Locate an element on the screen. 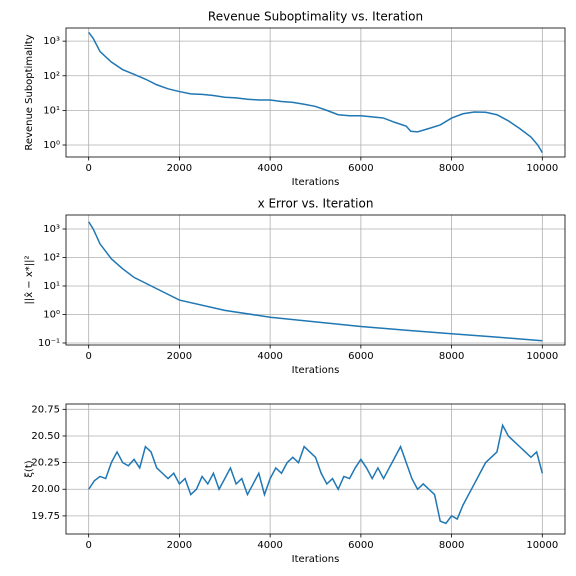  y-tick-label: 20.50 is located at coordinates (45, 436).